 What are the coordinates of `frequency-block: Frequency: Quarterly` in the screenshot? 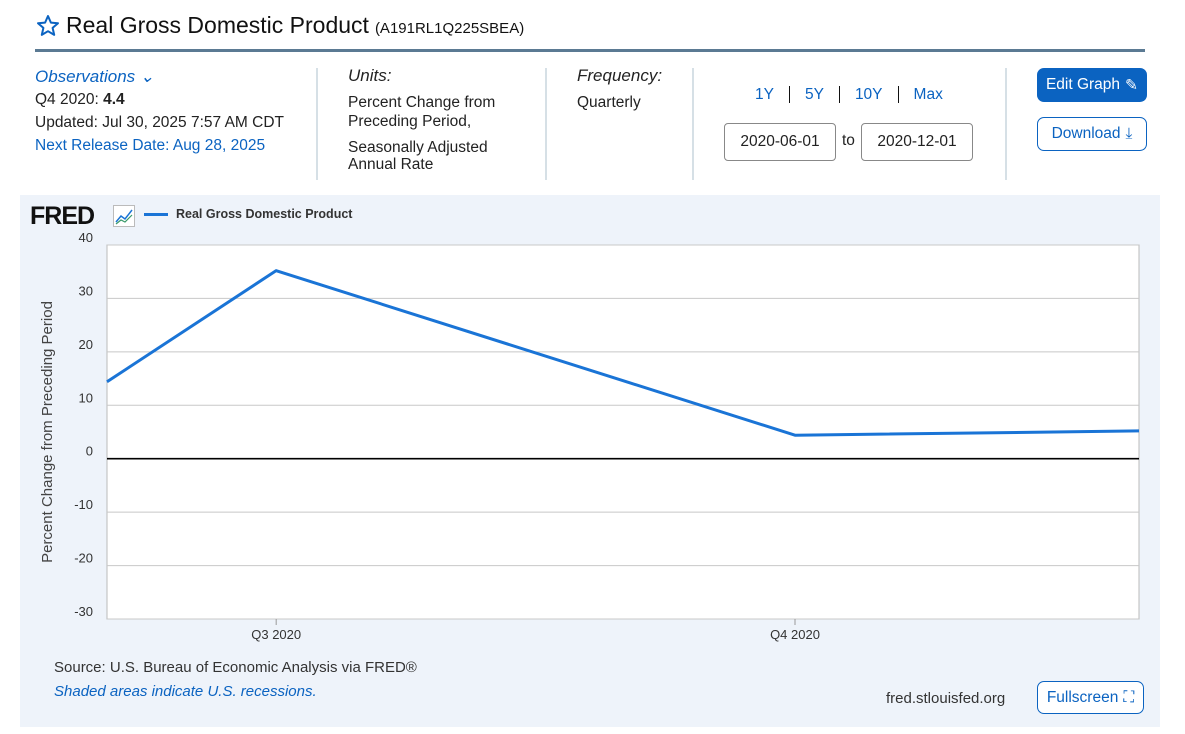 It's located at (619, 89).